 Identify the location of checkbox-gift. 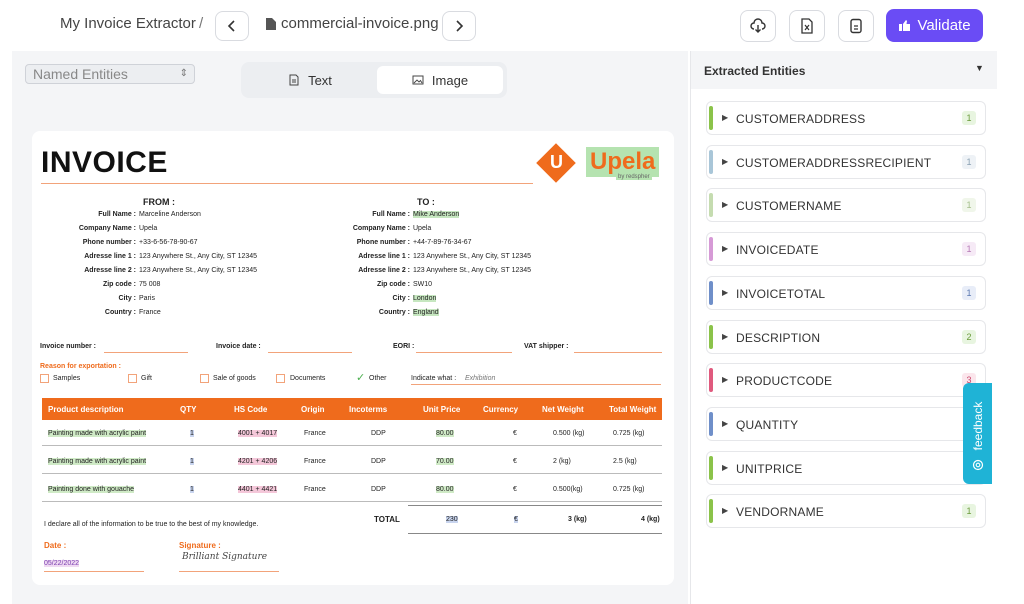
(132, 378).